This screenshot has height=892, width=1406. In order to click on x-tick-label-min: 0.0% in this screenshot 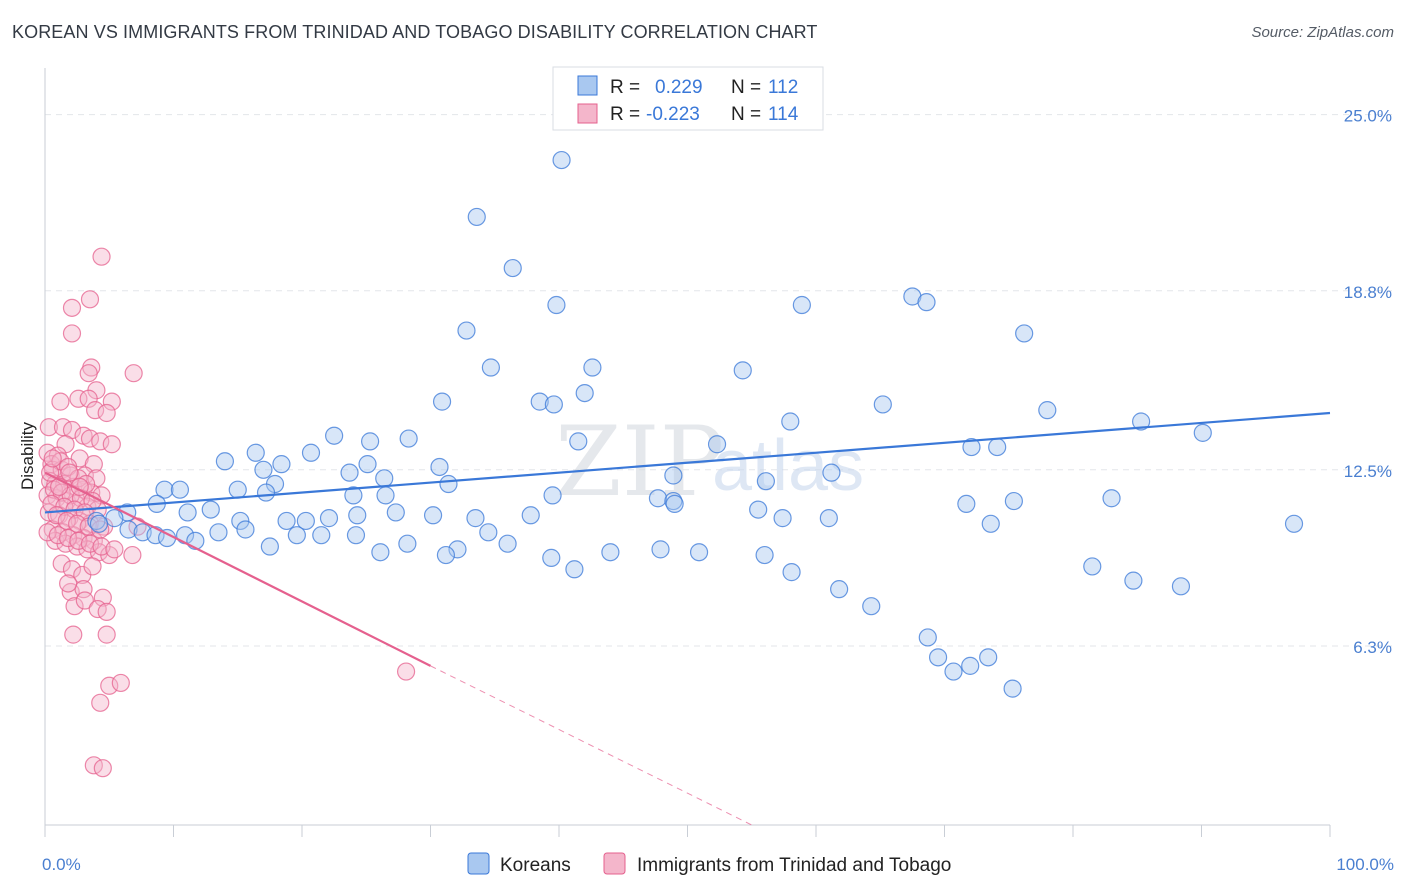, I will do `click(61, 864)`.